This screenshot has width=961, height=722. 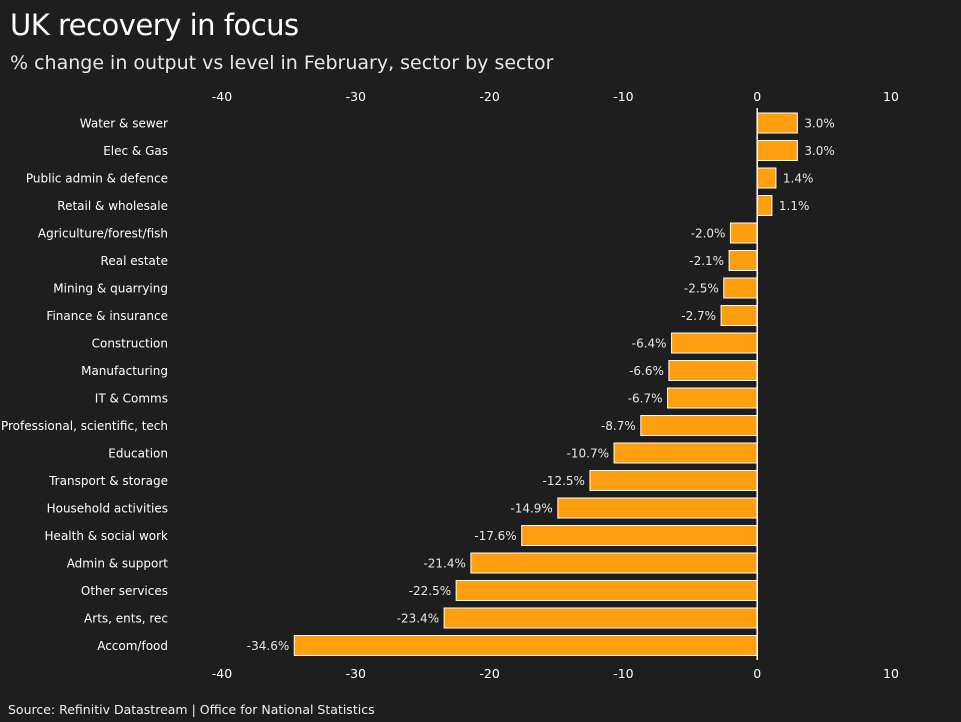 What do you see at coordinates (124, 124) in the screenshot?
I see `category-label: Water & sewer` at bounding box center [124, 124].